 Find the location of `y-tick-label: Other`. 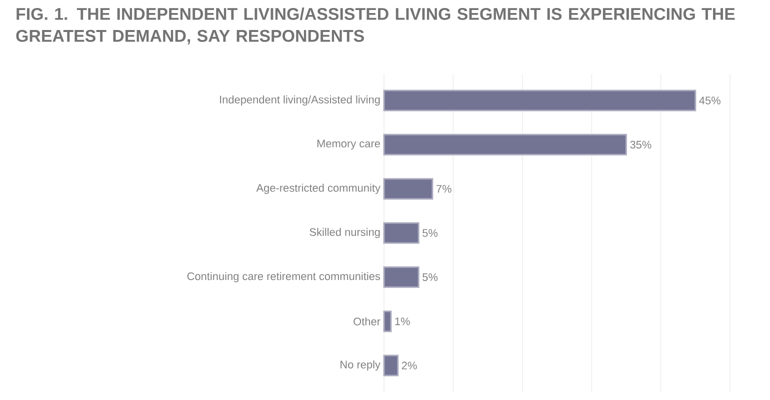

y-tick-label: Other is located at coordinates (367, 321).